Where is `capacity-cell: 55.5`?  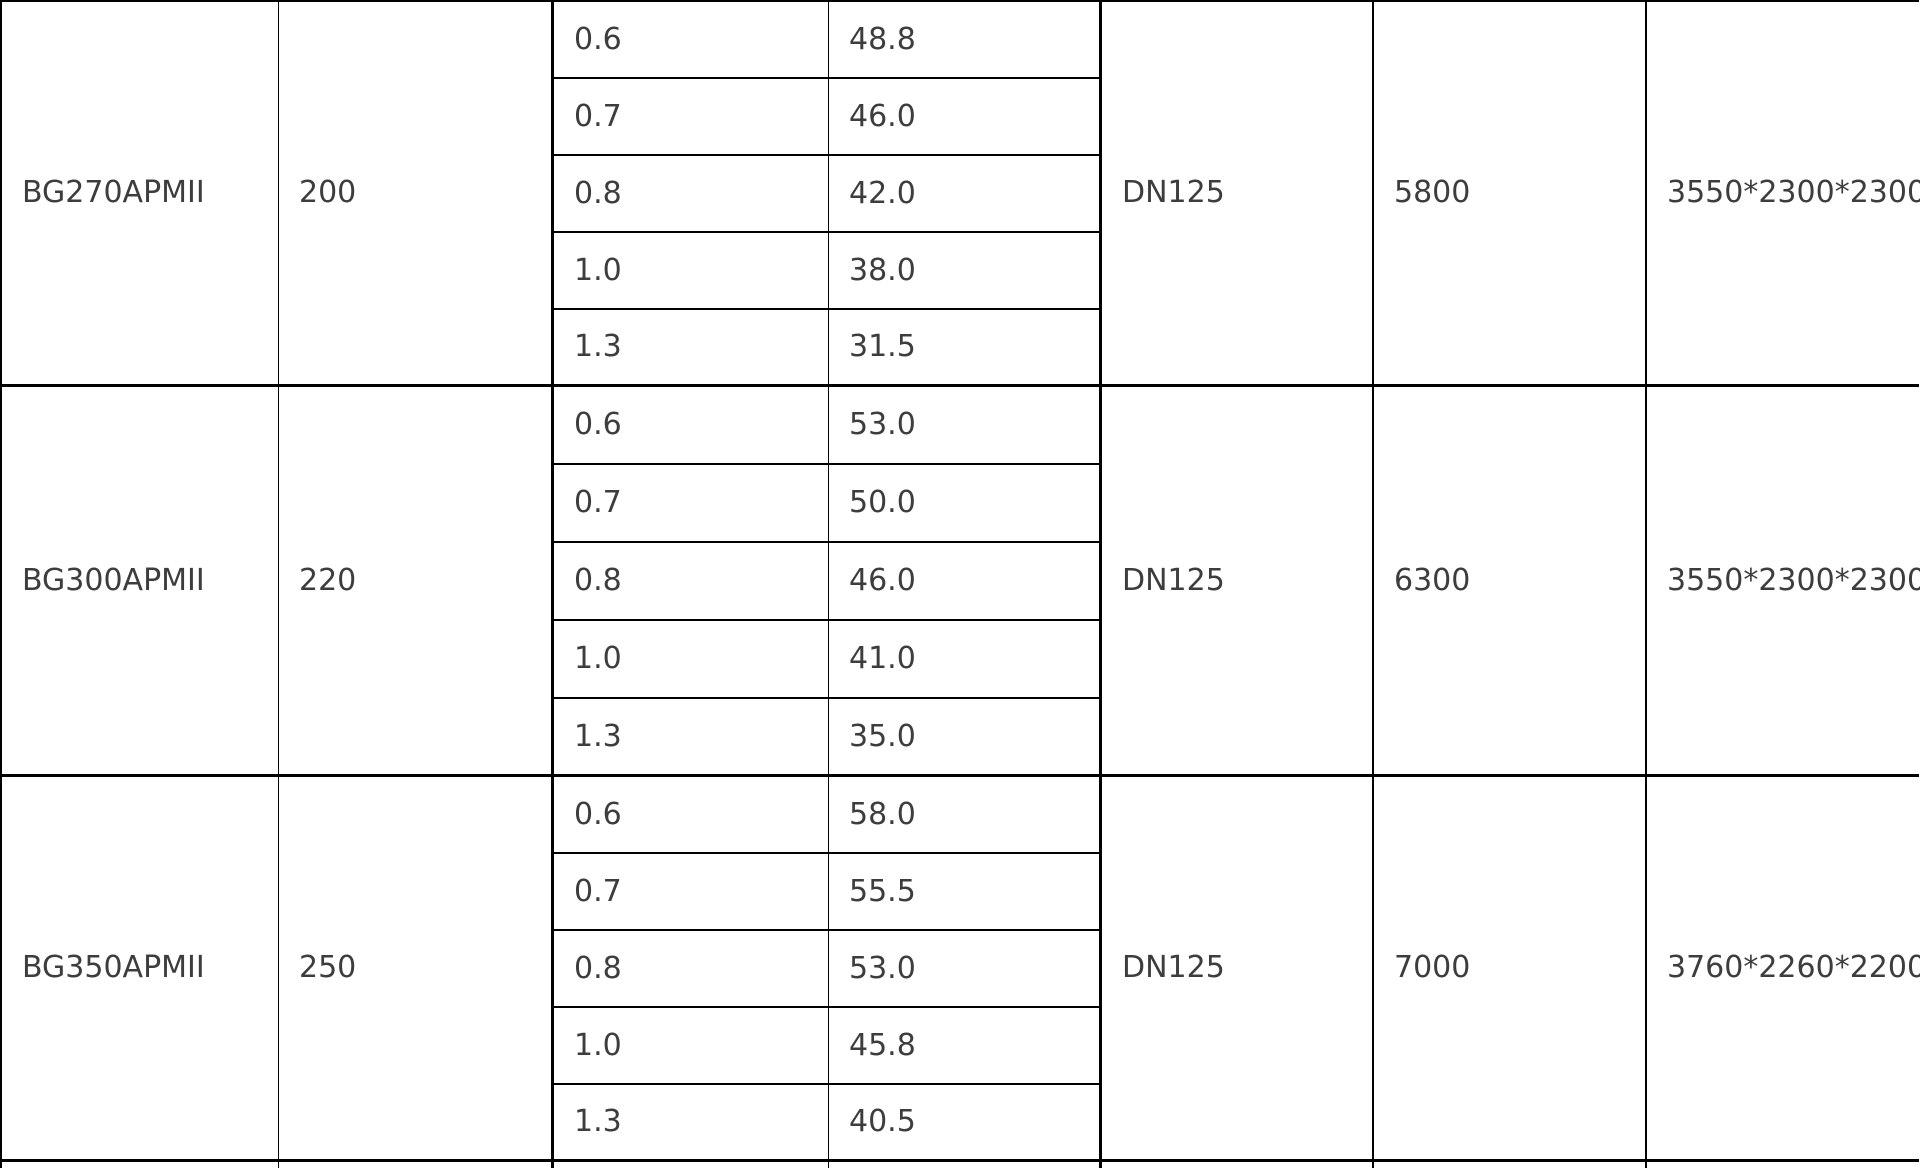 capacity-cell: 55.5 is located at coordinates (965, 892).